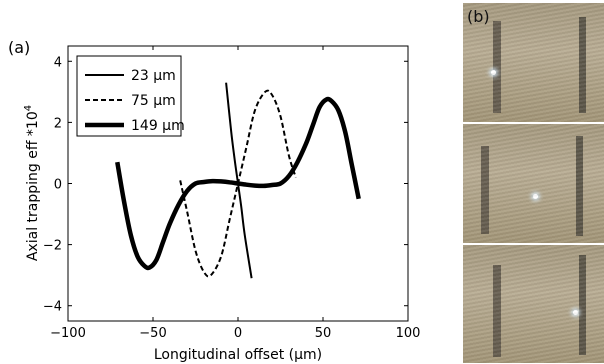 The height and width of the screenshot is (364, 604). What do you see at coordinates (153, 76) in the screenshot?
I see `legend-entry: 23 μm` at bounding box center [153, 76].